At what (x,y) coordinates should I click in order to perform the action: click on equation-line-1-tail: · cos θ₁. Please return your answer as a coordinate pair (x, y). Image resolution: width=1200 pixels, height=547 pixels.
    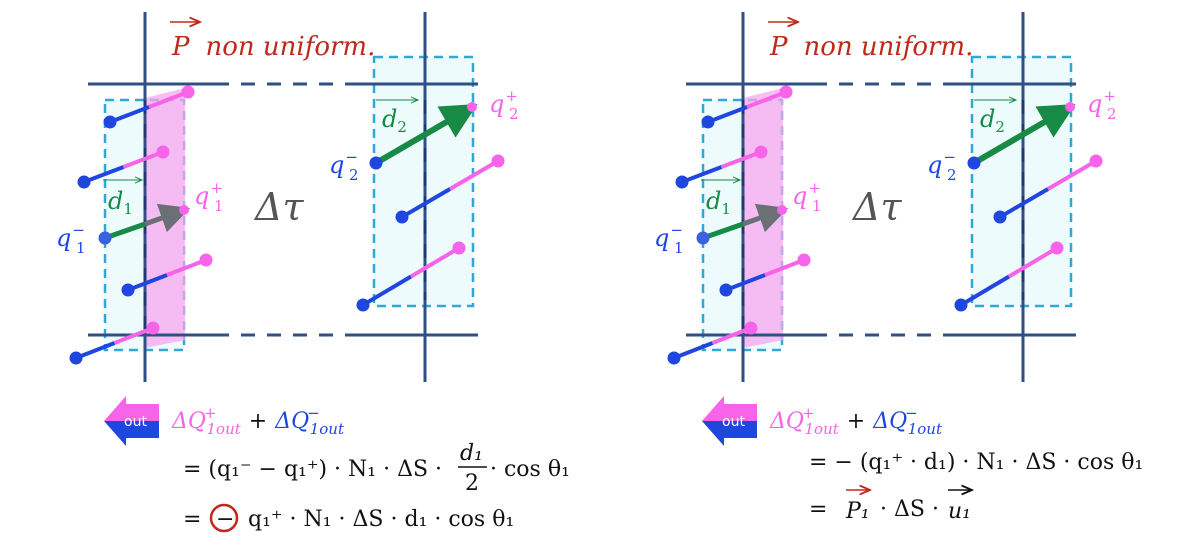
    Looking at the image, I should click on (530, 469).